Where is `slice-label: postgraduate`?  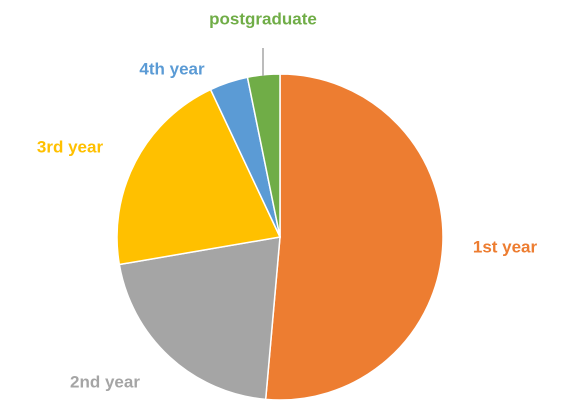 slice-label: postgraduate is located at coordinates (263, 18).